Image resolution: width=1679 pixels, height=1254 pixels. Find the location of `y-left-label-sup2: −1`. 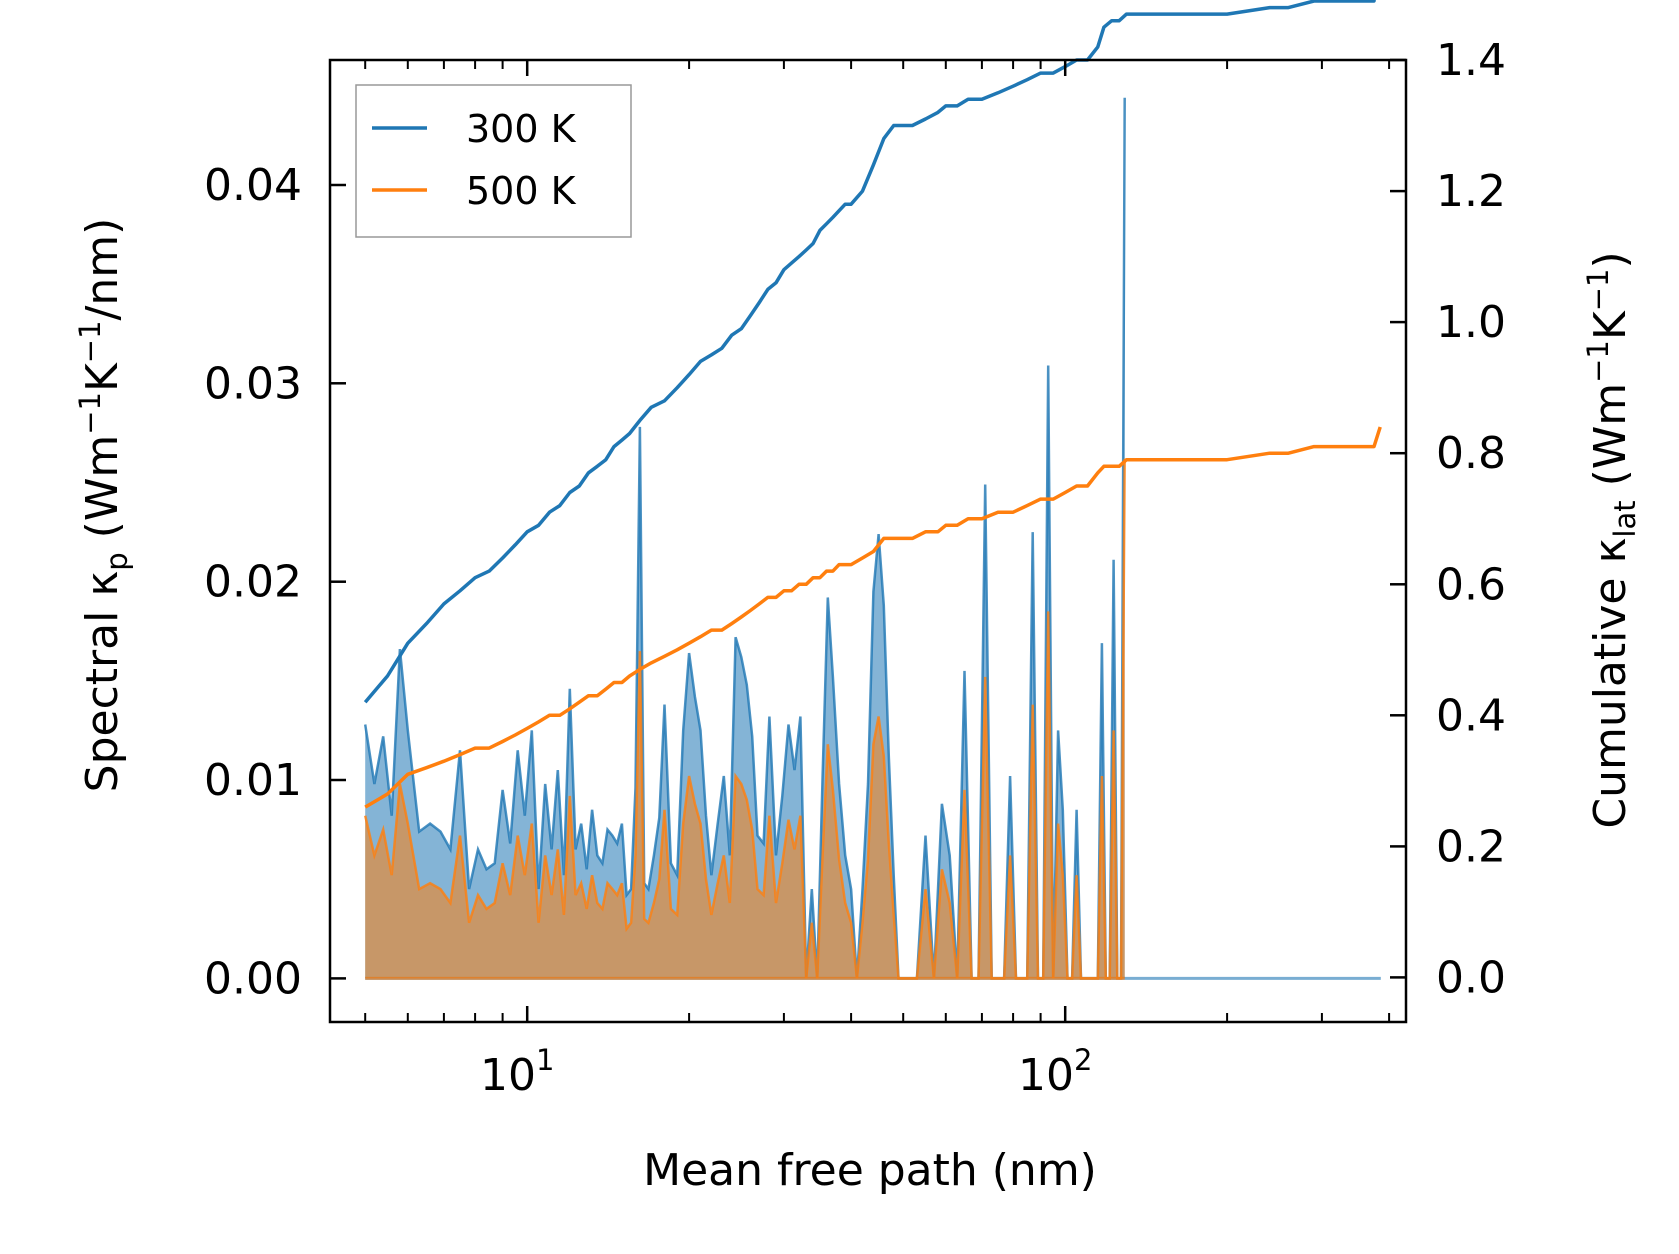

y-left-label-sup2: −1 is located at coordinates (90, 341).